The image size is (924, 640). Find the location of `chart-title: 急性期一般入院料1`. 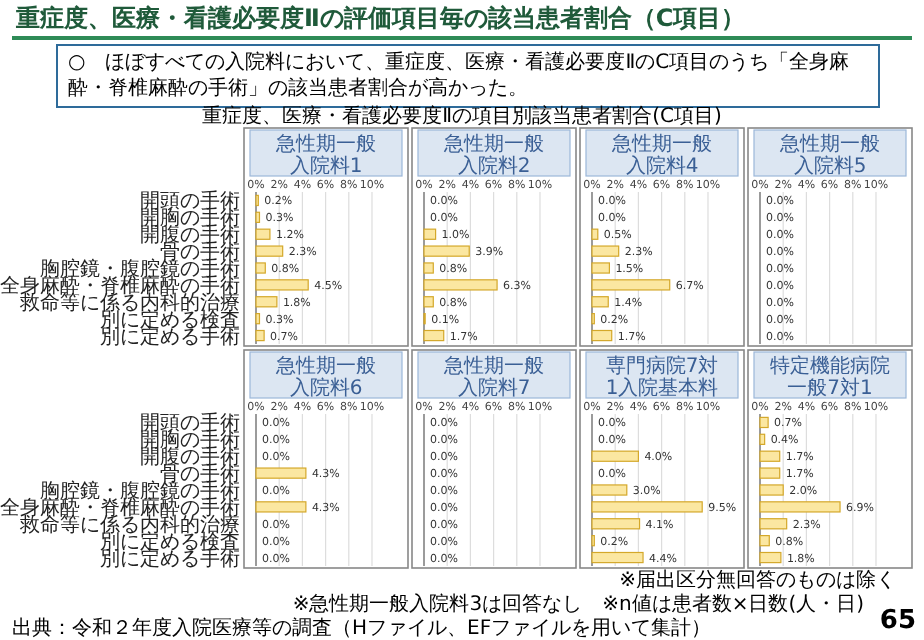

chart-title: 急性期一般入院料1 is located at coordinates (325, 155).